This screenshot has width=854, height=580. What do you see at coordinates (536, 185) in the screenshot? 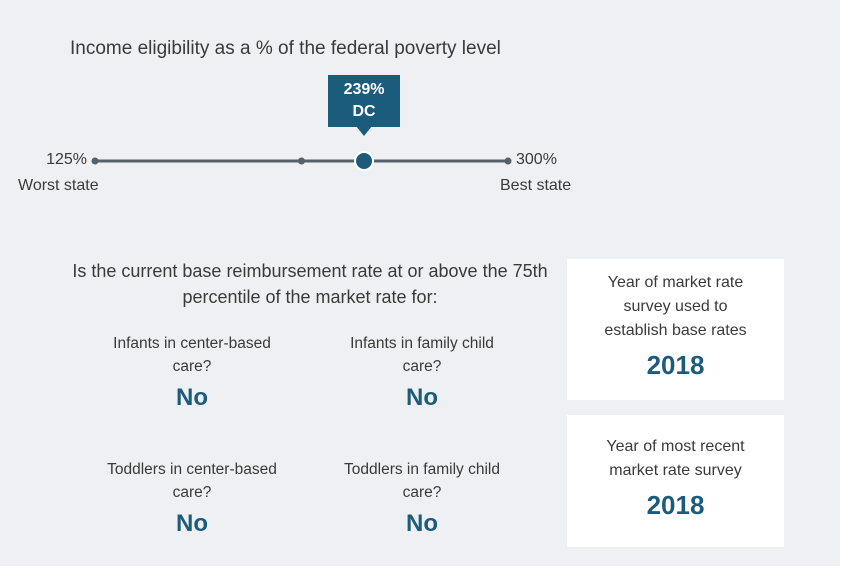
I see `max-caption: Best state` at bounding box center [536, 185].